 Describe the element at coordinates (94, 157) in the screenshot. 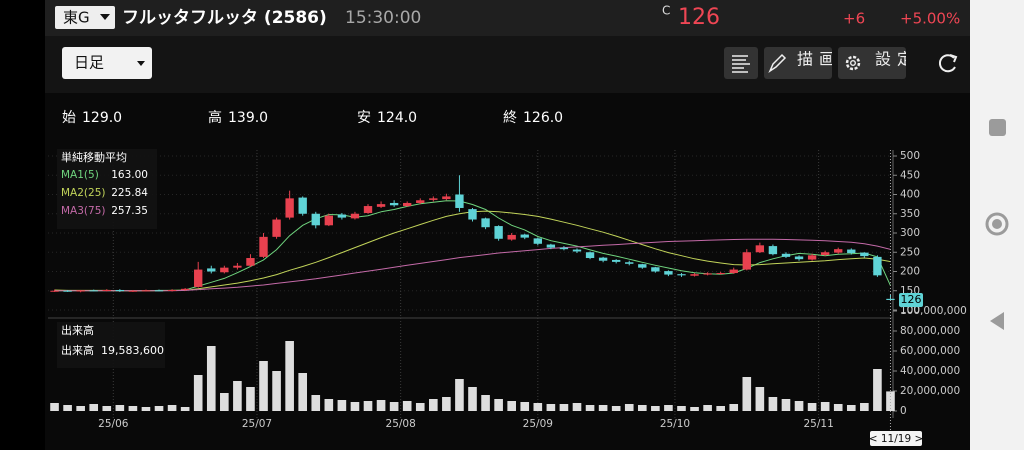

I see `ma-legend-title: 単純移動平均` at that location.